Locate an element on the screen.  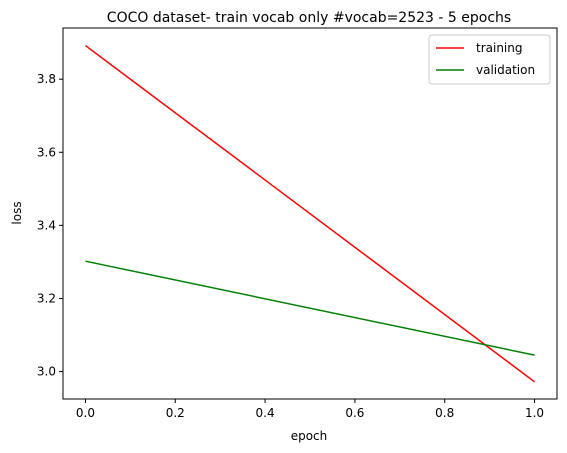
y-tick-label: 3.6 is located at coordinates (46, 152).